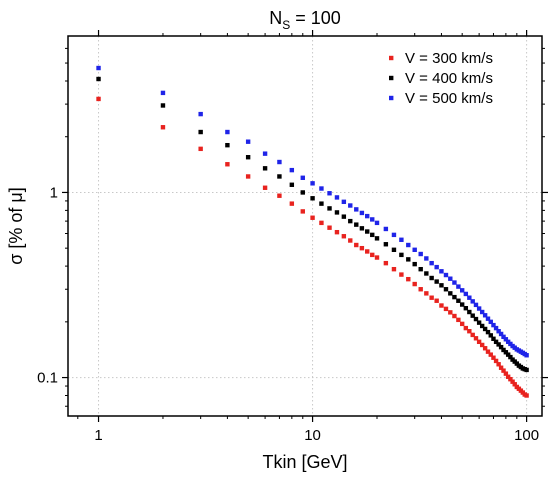  Describe the element at coordinates (275, 18) in the screenshot. I see `chart-title-main: N` at that location.